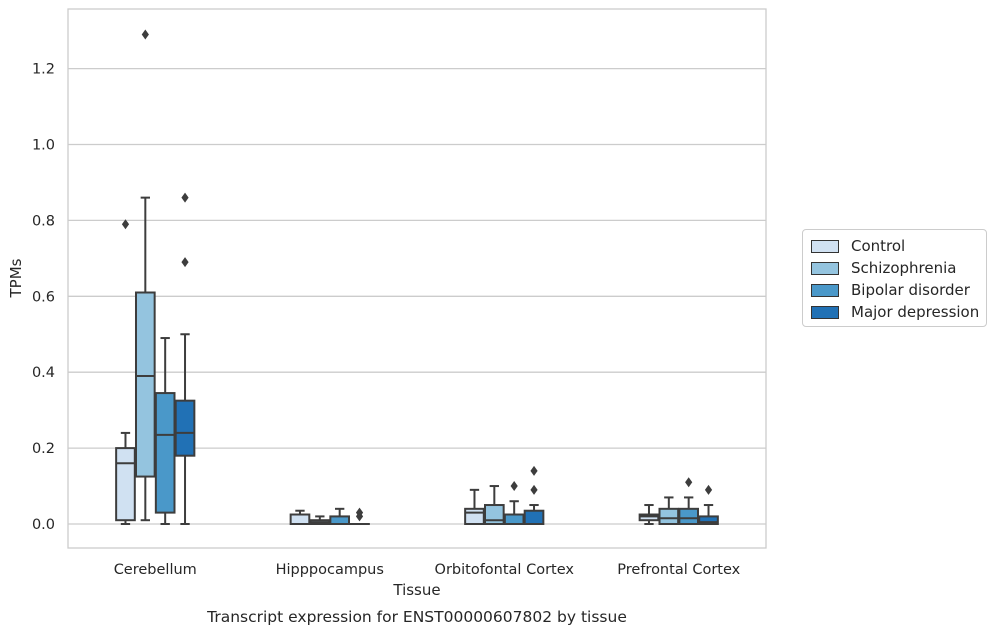 This screenshot has height=638, width=997. What do you see at coordinates (494, 505) in the screenshot?
I see `box-schizophrenia-orbitofontal-cortex` at bounding box center [494, 505].